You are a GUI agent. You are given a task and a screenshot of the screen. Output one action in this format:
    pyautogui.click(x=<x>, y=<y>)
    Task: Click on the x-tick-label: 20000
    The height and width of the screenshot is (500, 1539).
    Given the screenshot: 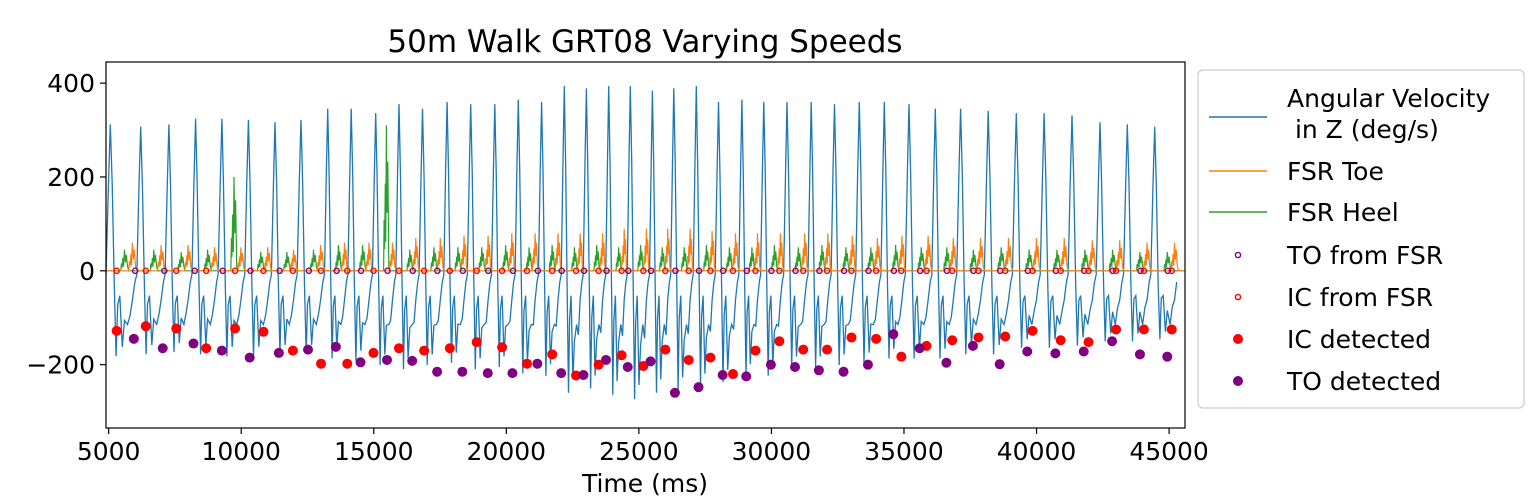 What is the action you would take?
    pyautogui.click(x=507, y=451)
    